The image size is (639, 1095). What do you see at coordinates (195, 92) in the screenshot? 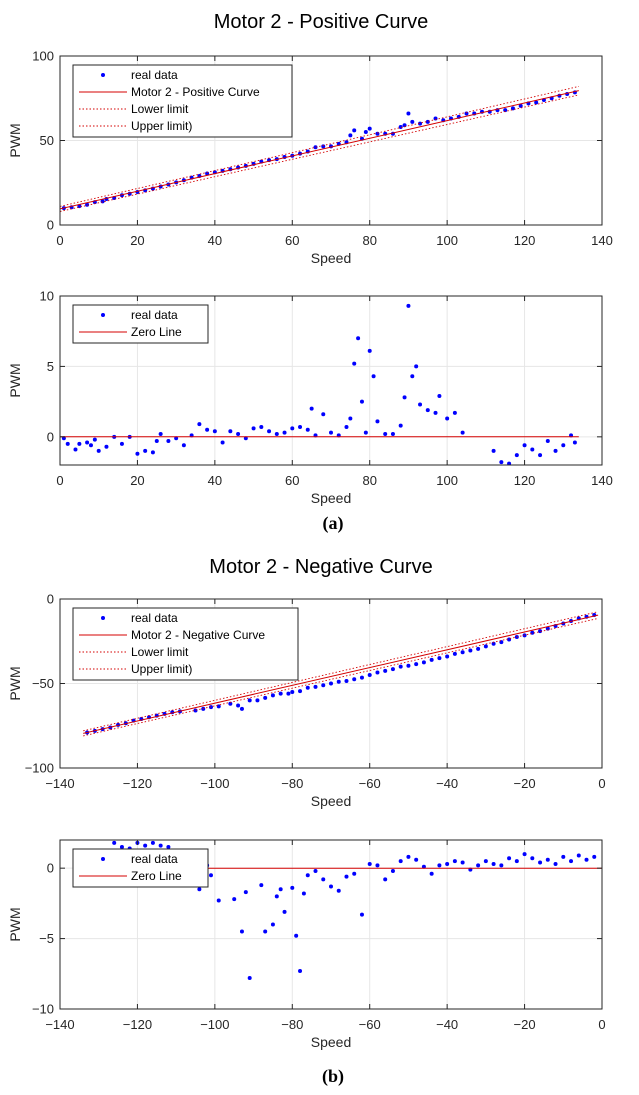
I see `legend-label: Motor 2 - Positive Curve` at bounding box center [195, 92].